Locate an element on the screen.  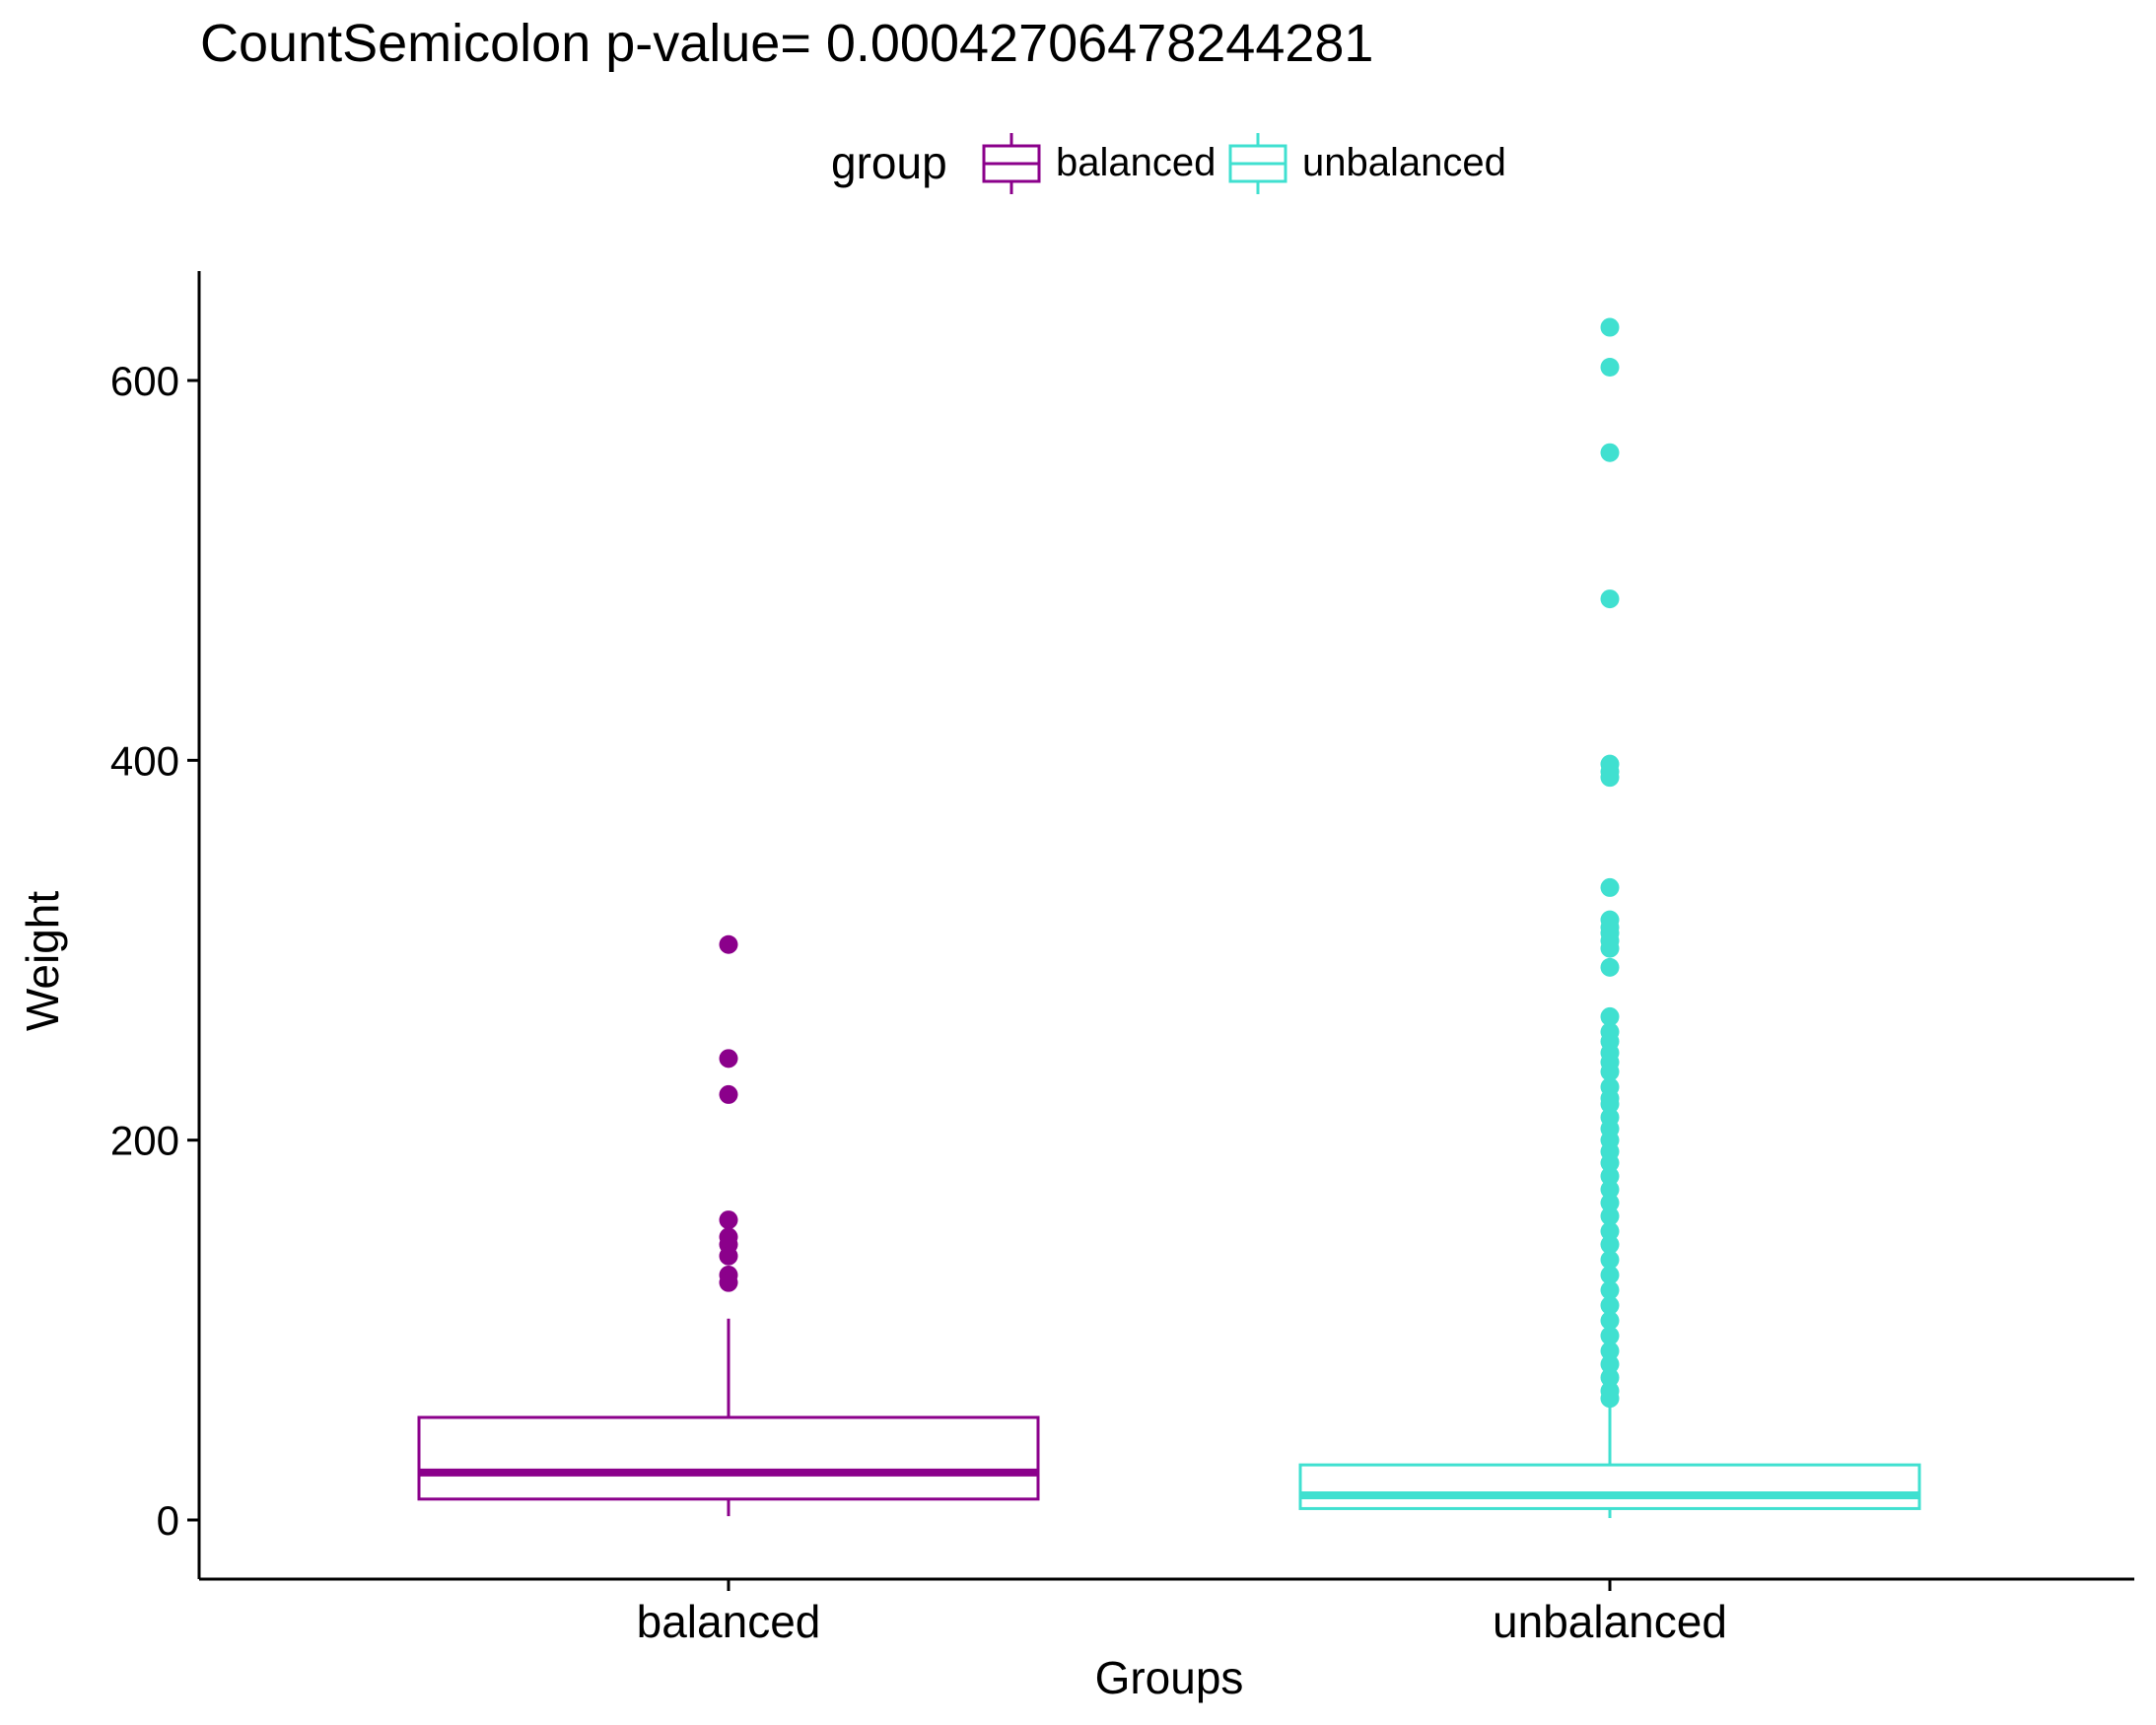
iqr-box-balanced is located at coordinates (728, 1458).